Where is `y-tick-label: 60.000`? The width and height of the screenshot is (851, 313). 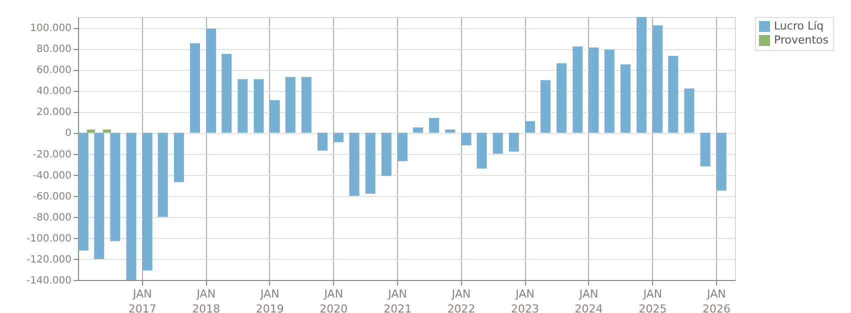
y-tick-label: 60.000 is located at coordinates (54, 70).